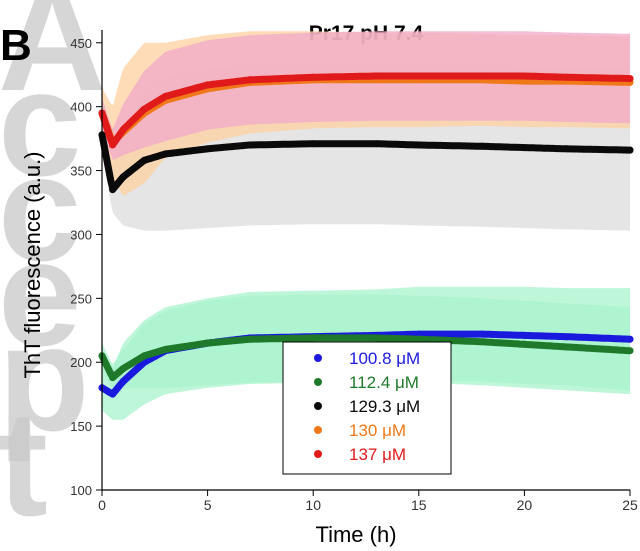 The image size is (640, 551). Describe the element at coordinates (81, 426) in the screenshot. I see `y-tick-label: 150` at that location.